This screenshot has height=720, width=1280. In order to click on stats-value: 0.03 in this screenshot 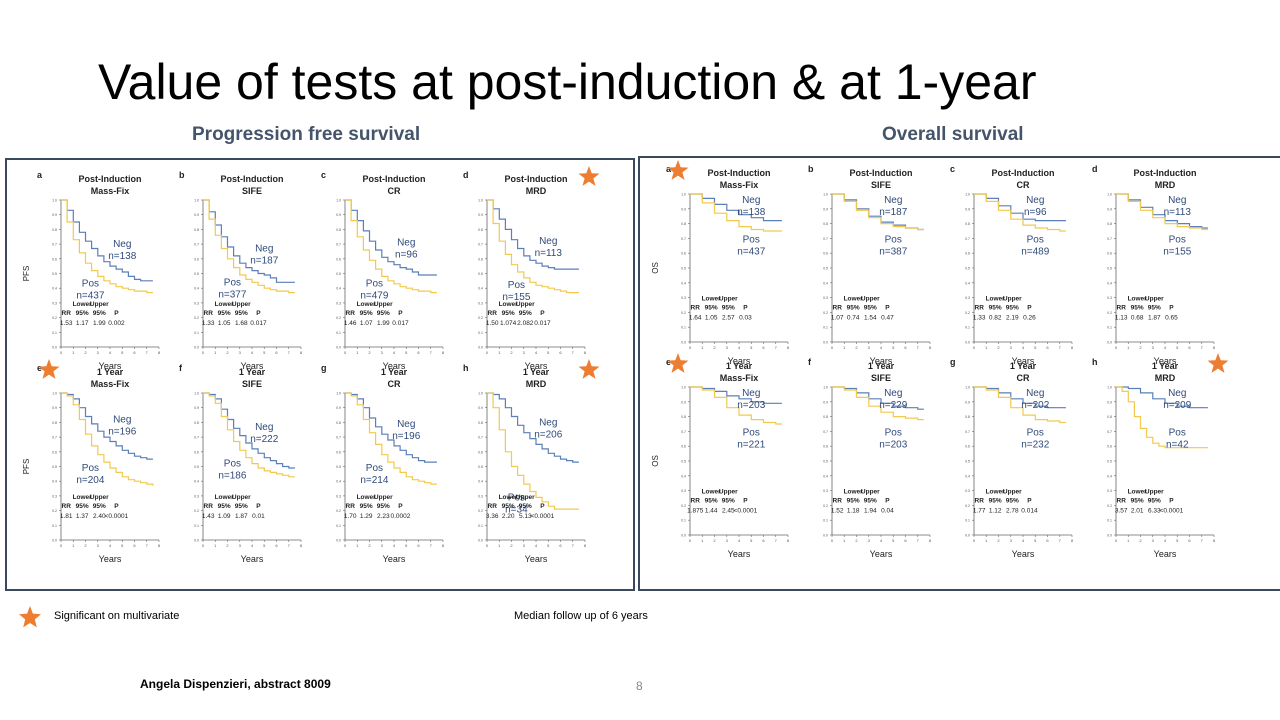, I will do `click(745, 318)`.